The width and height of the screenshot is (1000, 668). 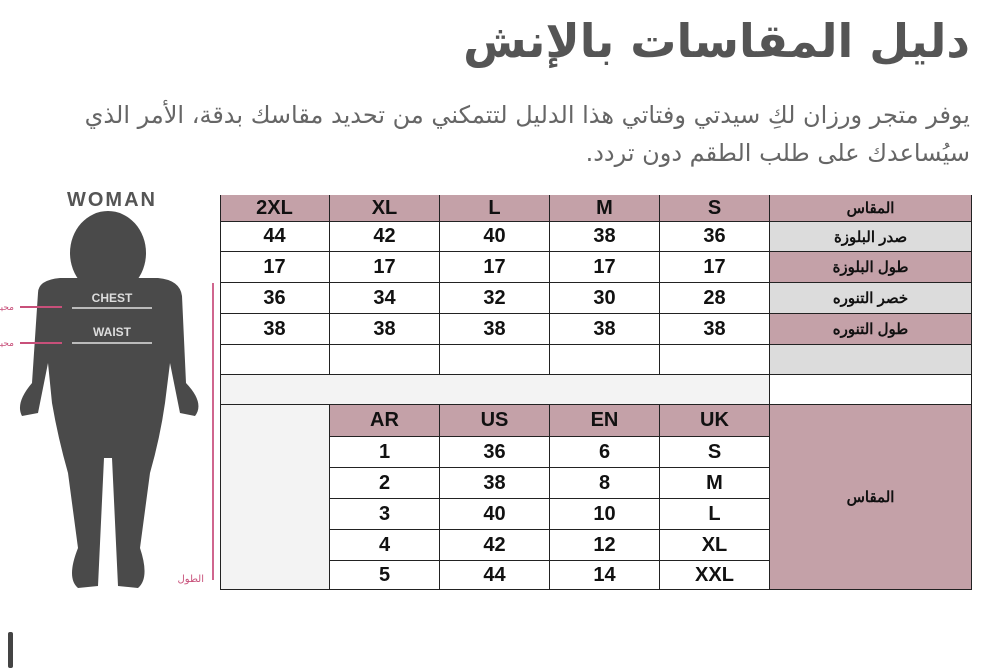 I want to click on text-cursor, so click(x=10, y=650).